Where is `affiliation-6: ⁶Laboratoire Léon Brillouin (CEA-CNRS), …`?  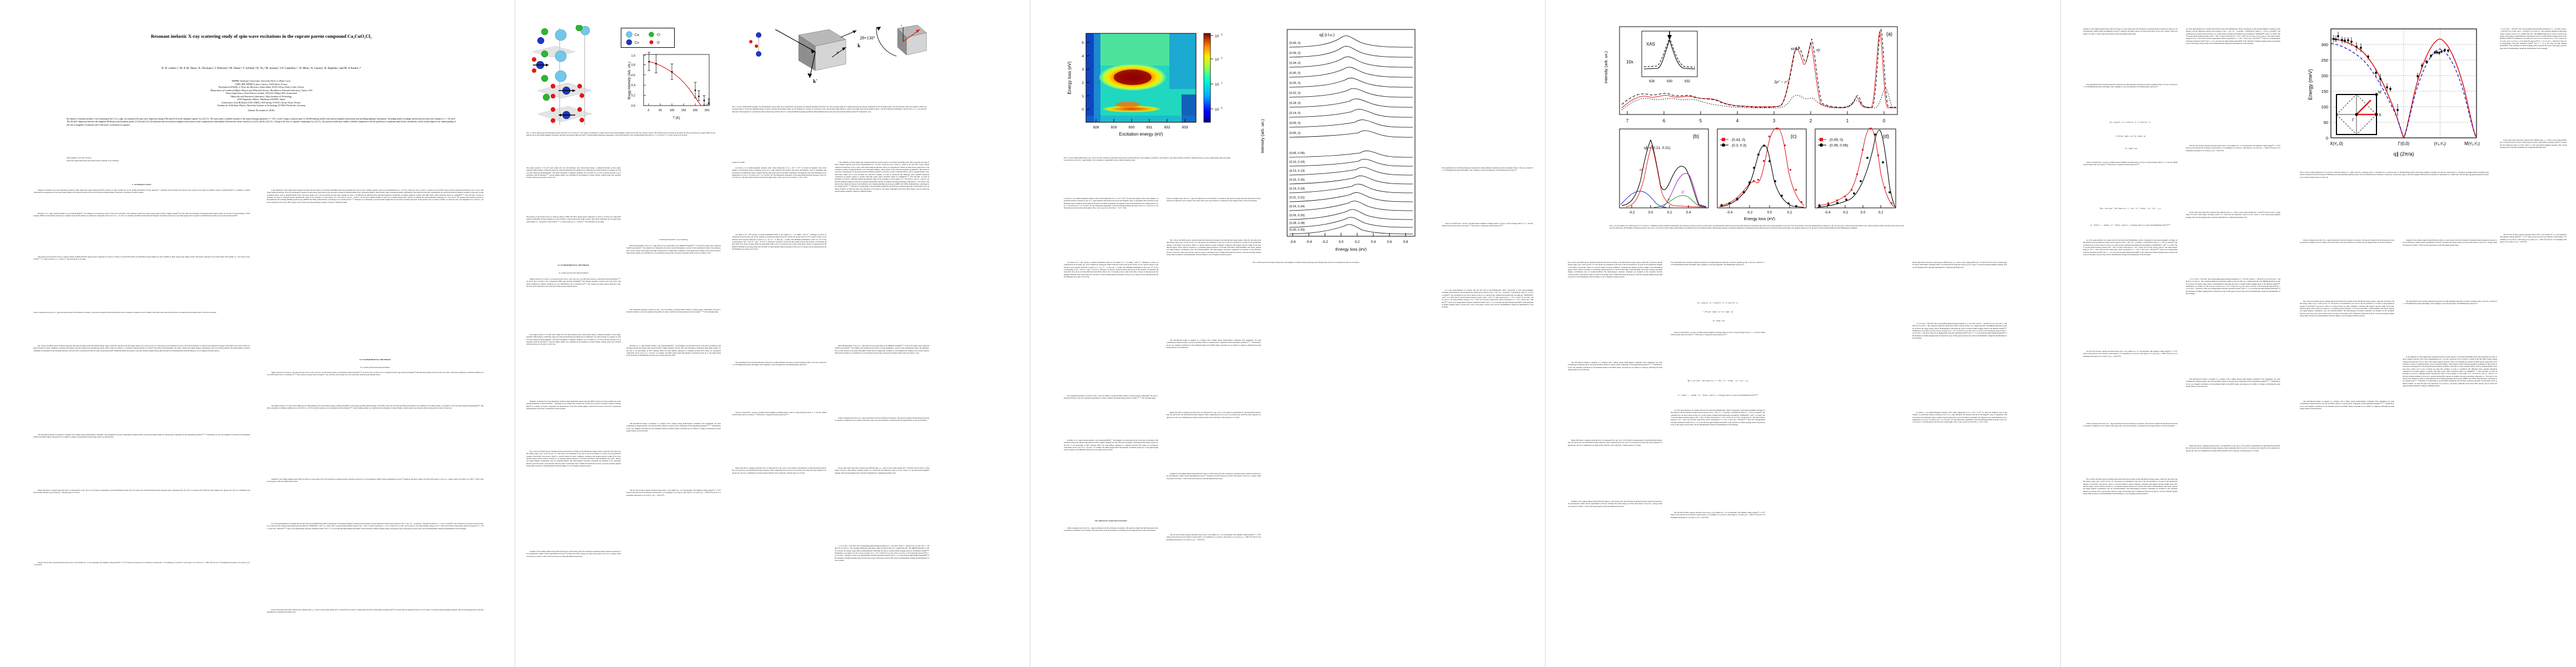 affiliation-6: ⁶Laboratoire Léon Brillouin (CEA-CNRS), … is located at coordinates (261, 102).